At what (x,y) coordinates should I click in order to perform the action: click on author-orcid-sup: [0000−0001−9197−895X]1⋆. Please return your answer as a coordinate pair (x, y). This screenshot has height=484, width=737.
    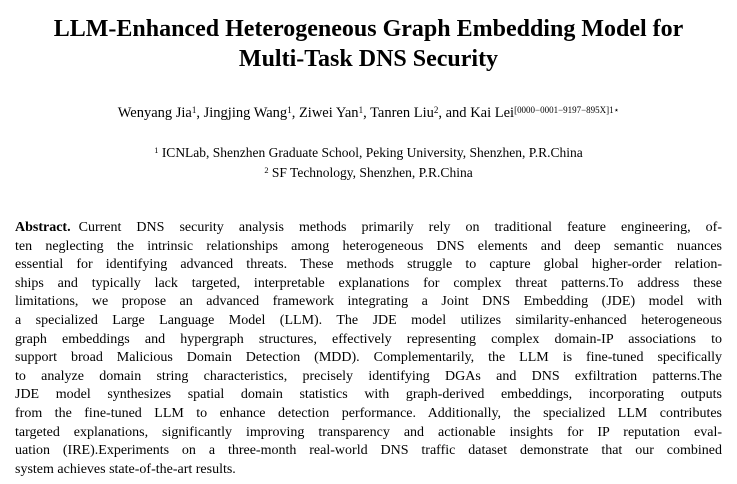
    Looking at the image, I should click on (567, 109).